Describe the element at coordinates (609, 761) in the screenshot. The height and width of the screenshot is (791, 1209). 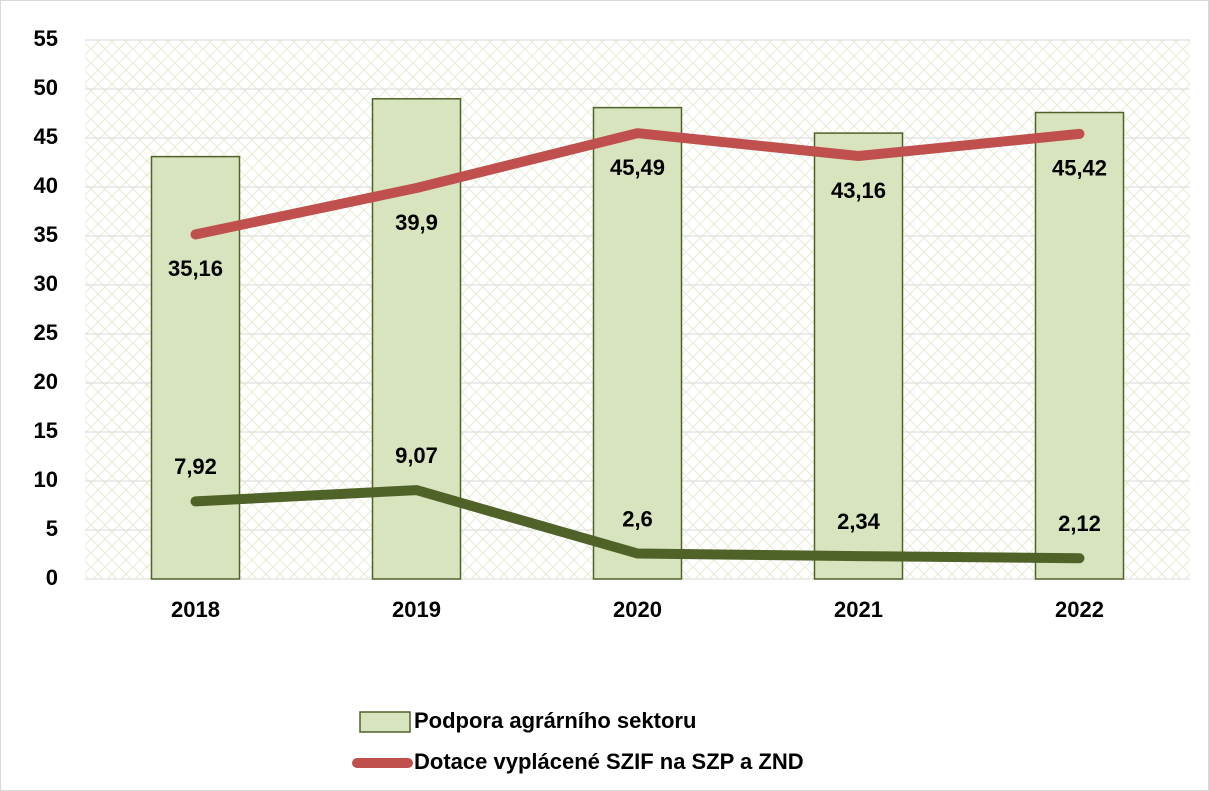
I see `legend-label: Dotace vyplácené SZIF na SZP a ZND` at that location.